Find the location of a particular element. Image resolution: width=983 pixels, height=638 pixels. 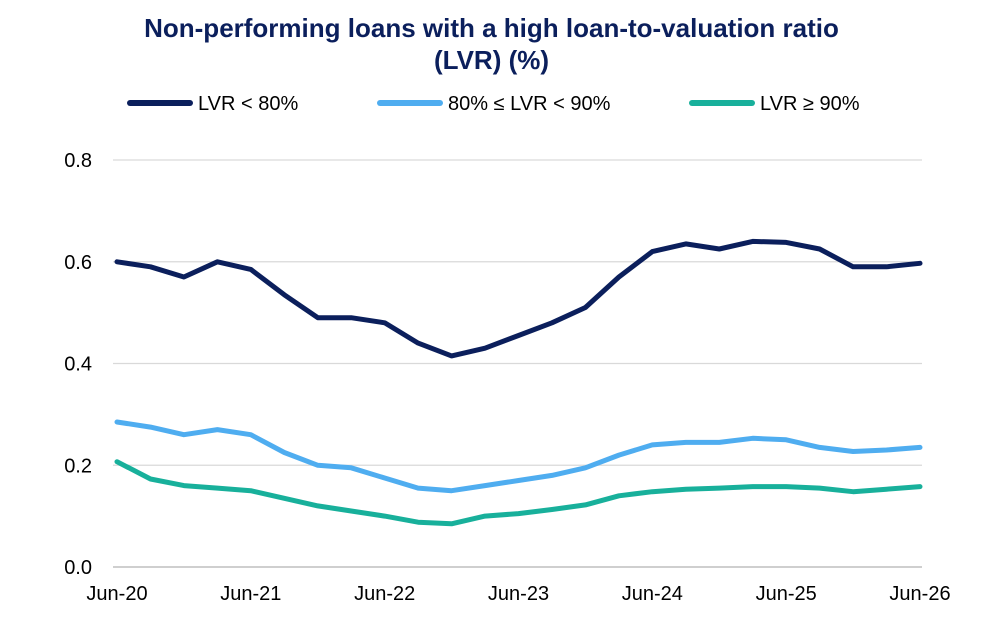

x-tick-label: Jun-24 is located at coordinates (652, 594).